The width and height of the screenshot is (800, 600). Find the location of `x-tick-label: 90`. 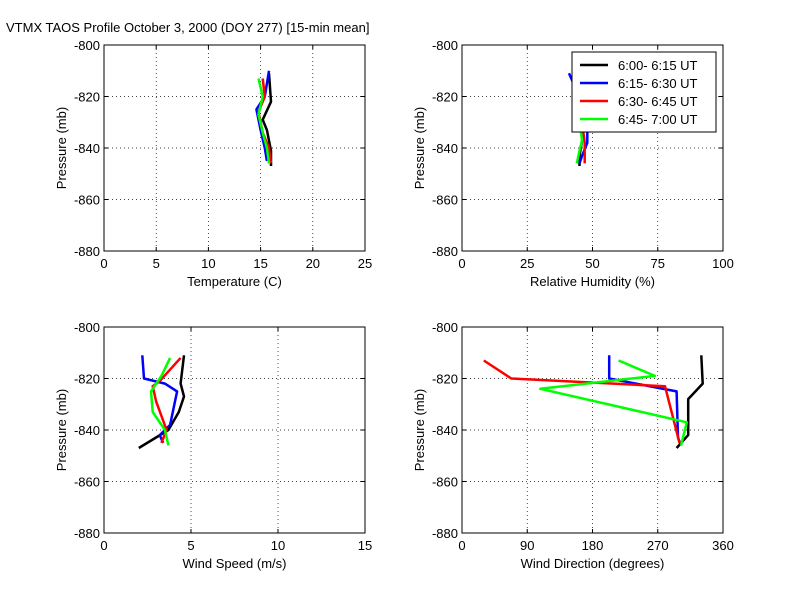

x-tick-label: 90 is located at coordinates (527, 545).